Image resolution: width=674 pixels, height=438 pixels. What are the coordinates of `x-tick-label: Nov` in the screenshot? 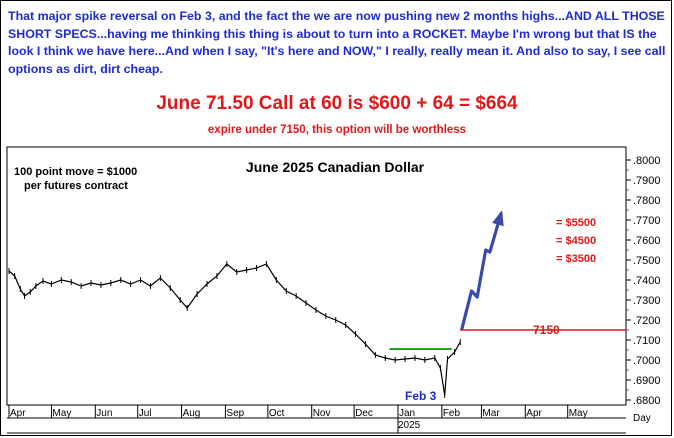 It's located at (322, 413).